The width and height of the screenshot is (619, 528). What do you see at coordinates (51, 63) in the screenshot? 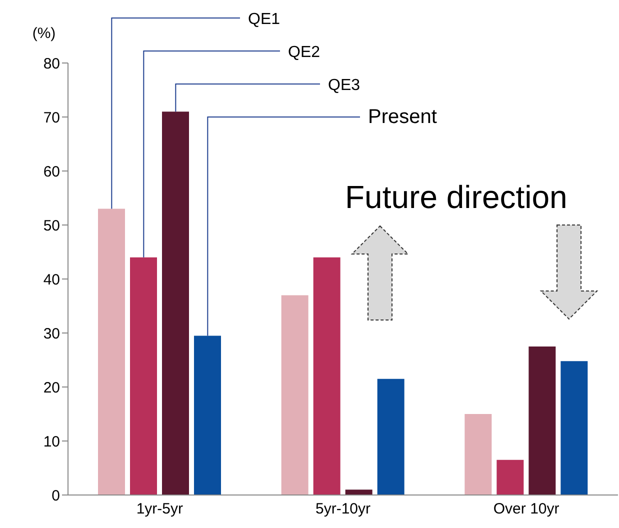
I see `y-tick-label: 80` at bounding box center [51, 63].